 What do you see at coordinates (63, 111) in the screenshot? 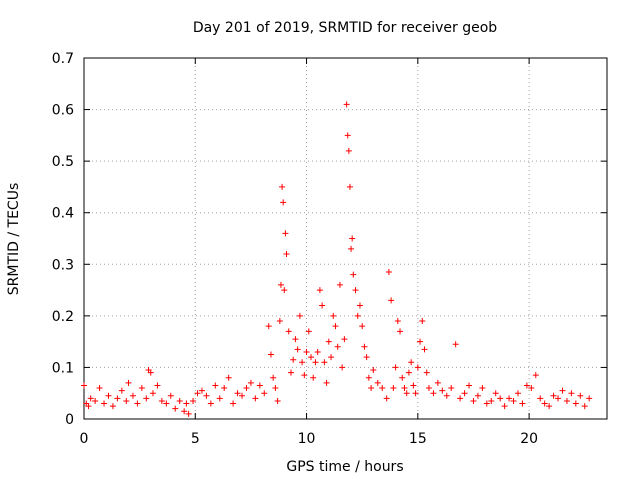
I see `y-tick-label: 0.6` at bounding box center [63, 111].